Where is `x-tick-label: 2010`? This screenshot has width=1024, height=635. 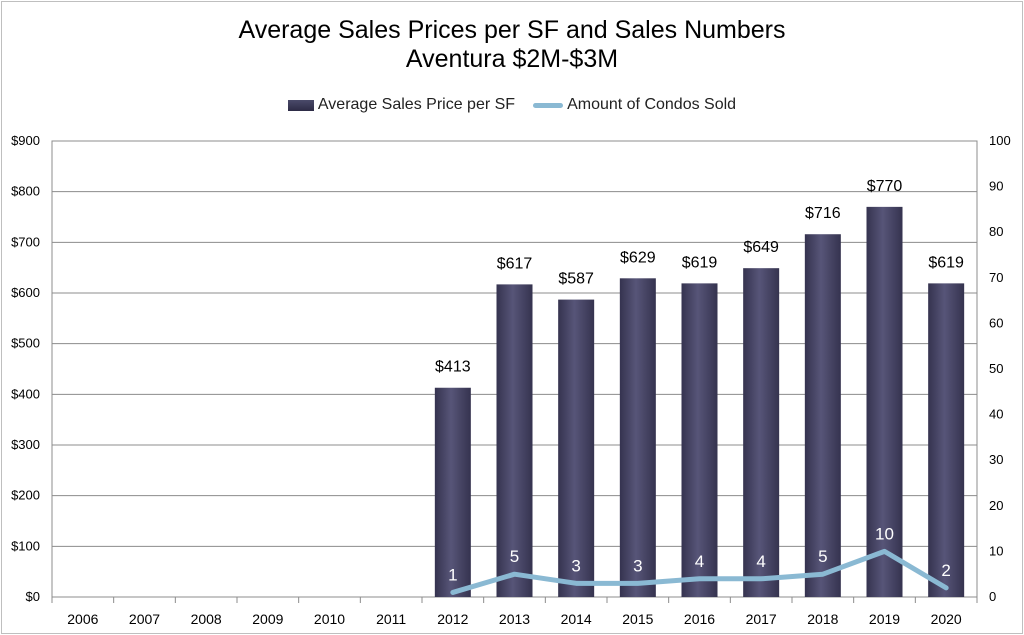 x-tick-label: 2010 is located at coordinates (329, 619).